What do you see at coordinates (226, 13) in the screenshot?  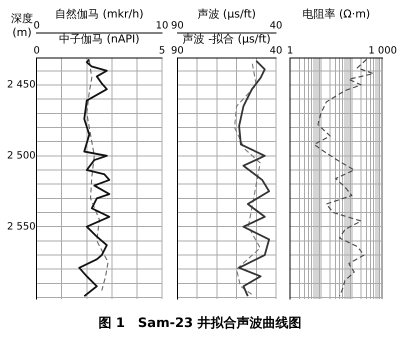 I see `x-axis-title: 声波 (μs/ft)` at bounding box center [226, 13].